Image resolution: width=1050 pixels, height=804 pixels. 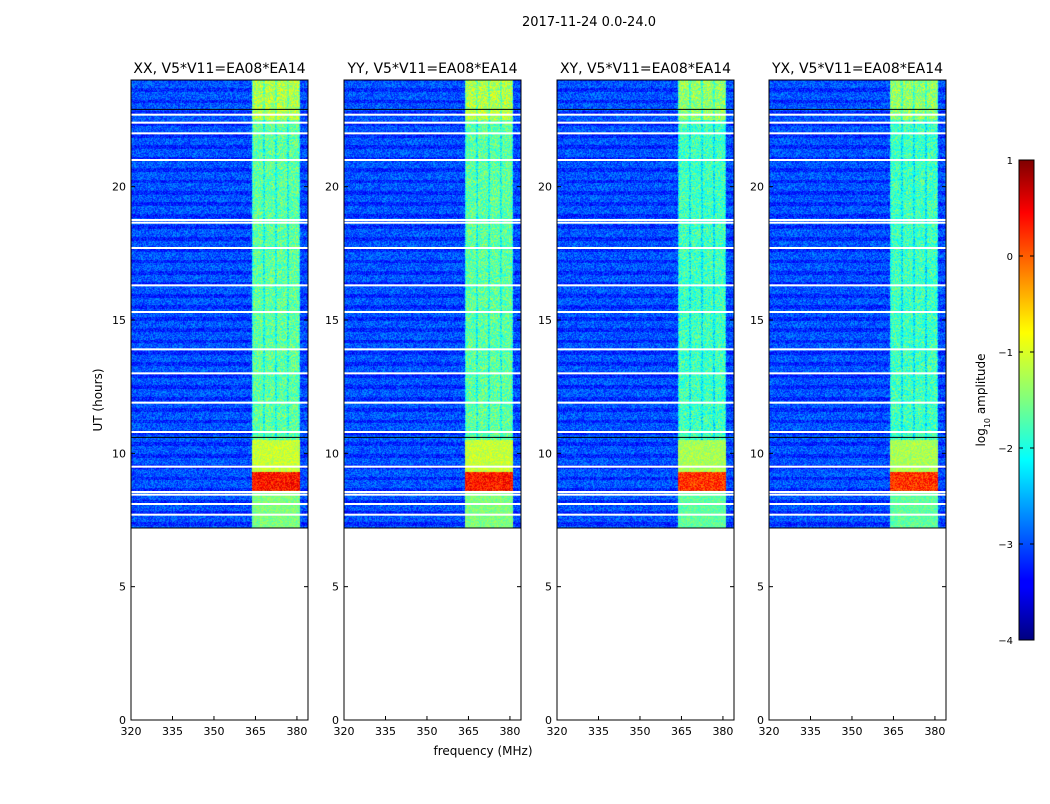 I want to click on figure-title: 2017-11-24 0.0-24.0, so click(x=589, y=22).